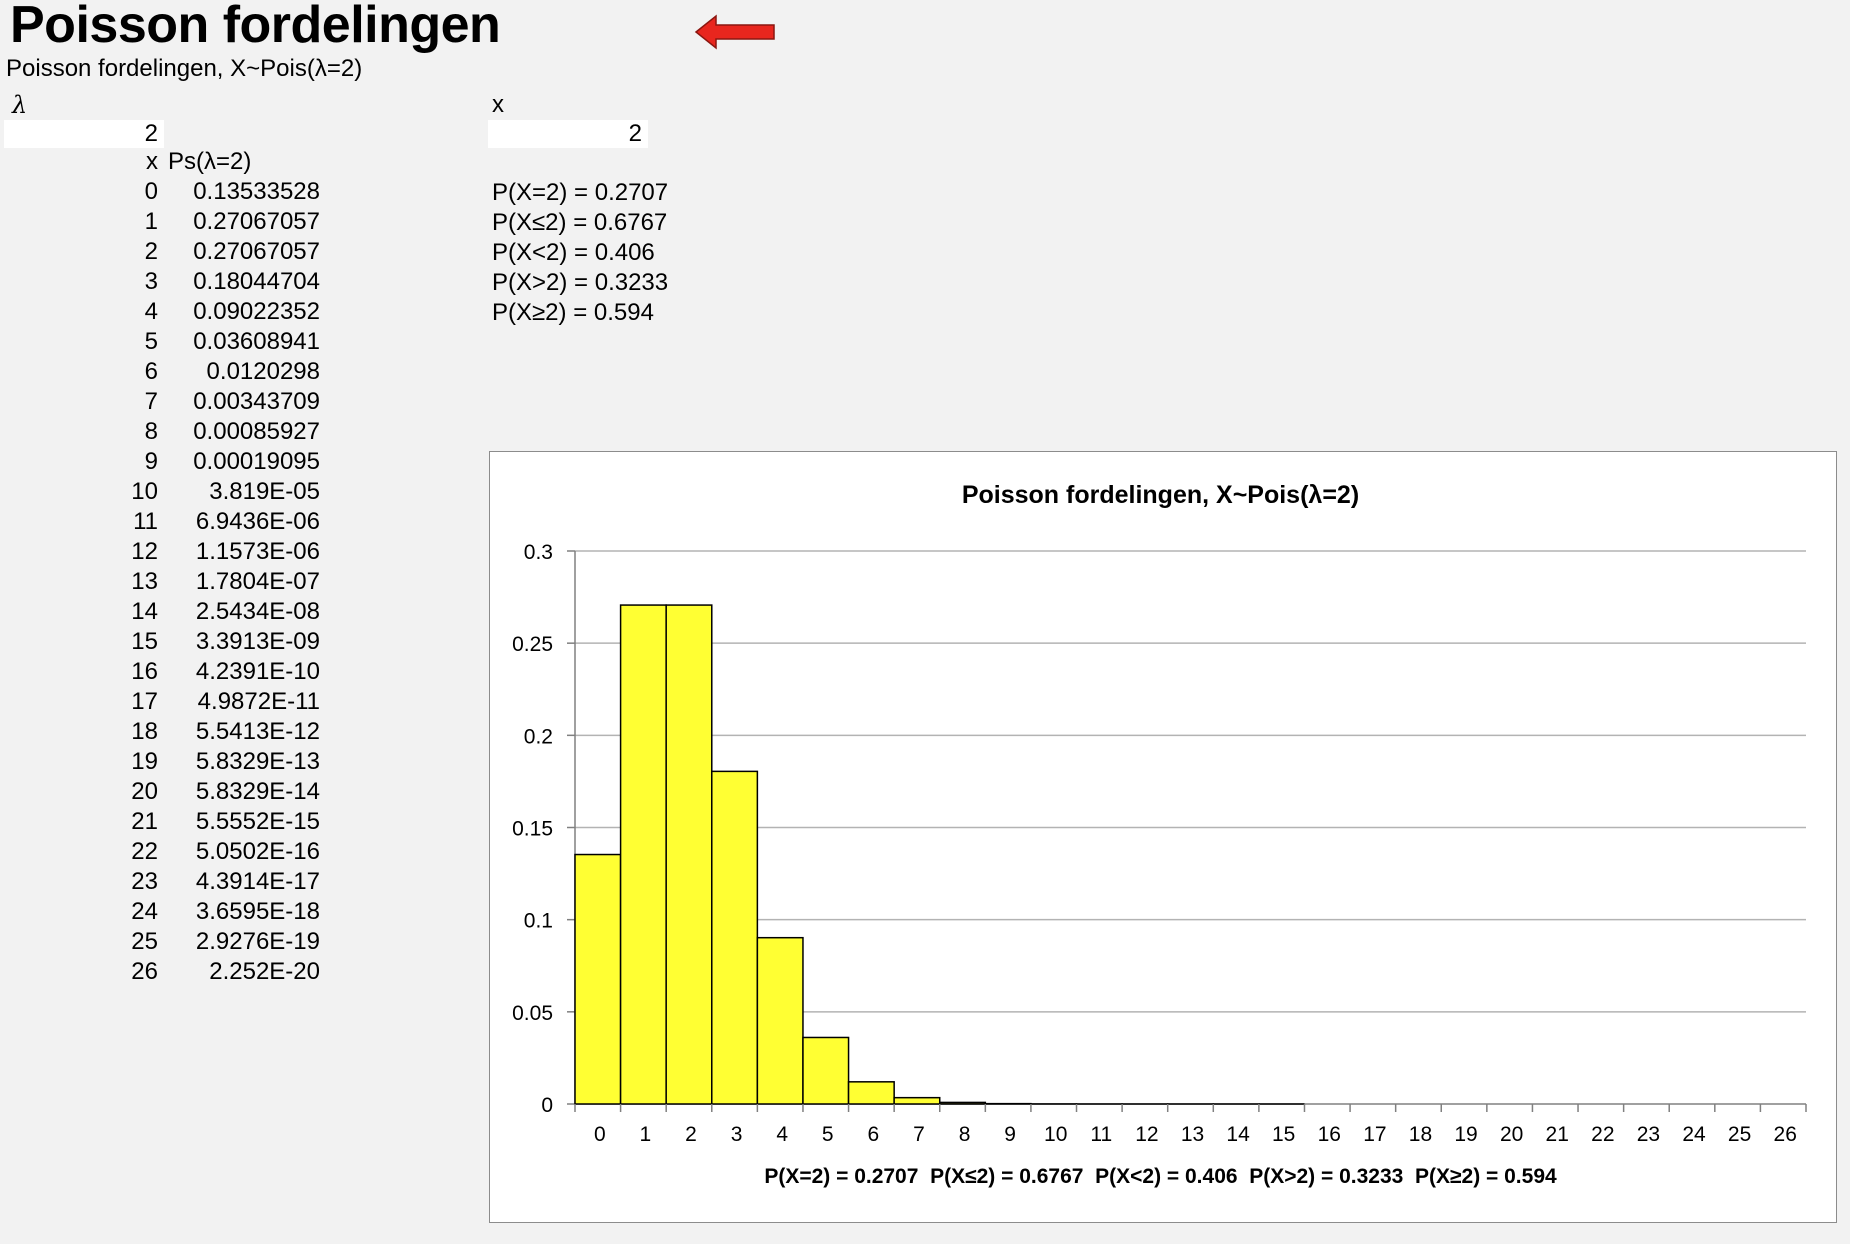  Describe the element at coordinates (210, 161) in the screenshot. I see `table-header-p: Ps(λ=2)` at that location.